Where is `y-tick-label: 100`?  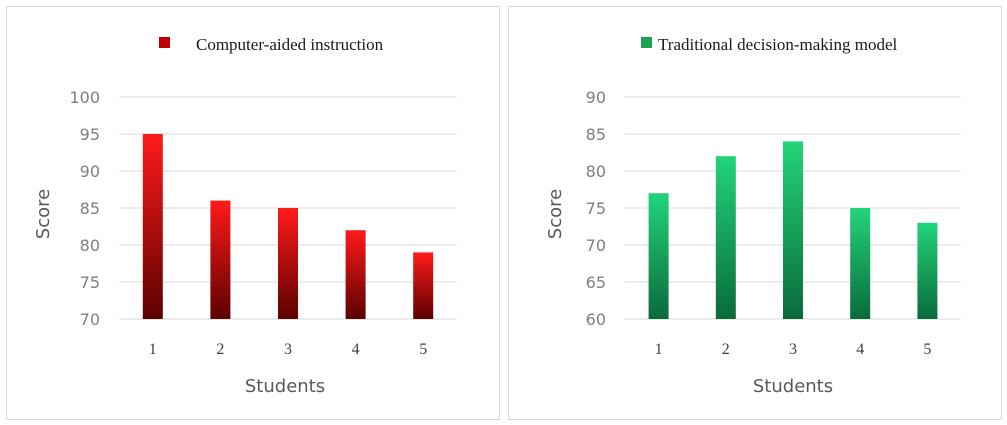 y-tick-label: 100 is located at coordinates (84, 97).